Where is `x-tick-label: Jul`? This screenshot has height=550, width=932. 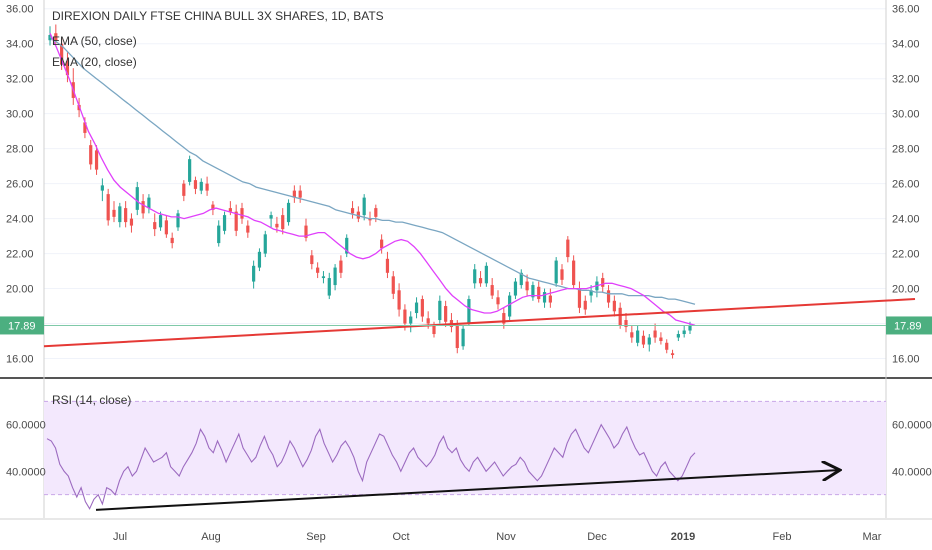 x-tick-label: Jul is located at coordinates (120, 537).